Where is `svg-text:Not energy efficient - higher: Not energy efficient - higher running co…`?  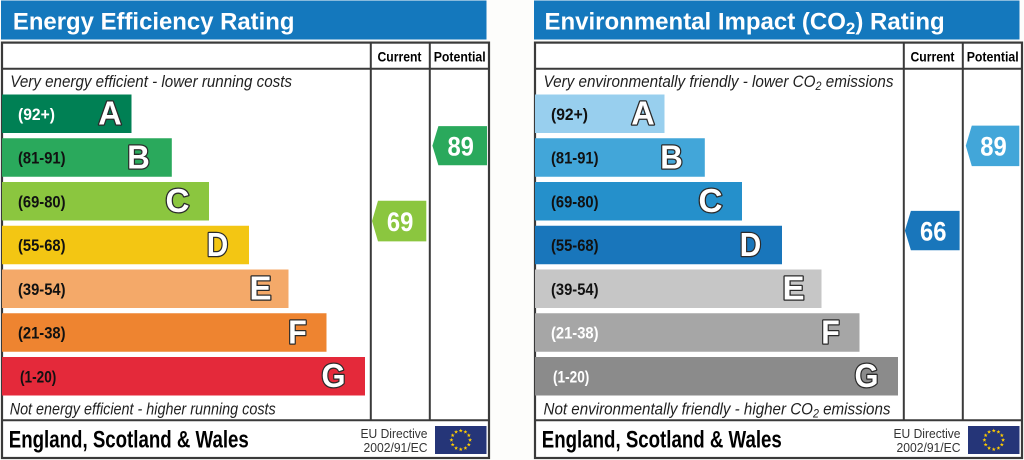
svg-text:Not energy efficient - higher: Not energy efficient - higher running co… is located at coordinates (143, 409).